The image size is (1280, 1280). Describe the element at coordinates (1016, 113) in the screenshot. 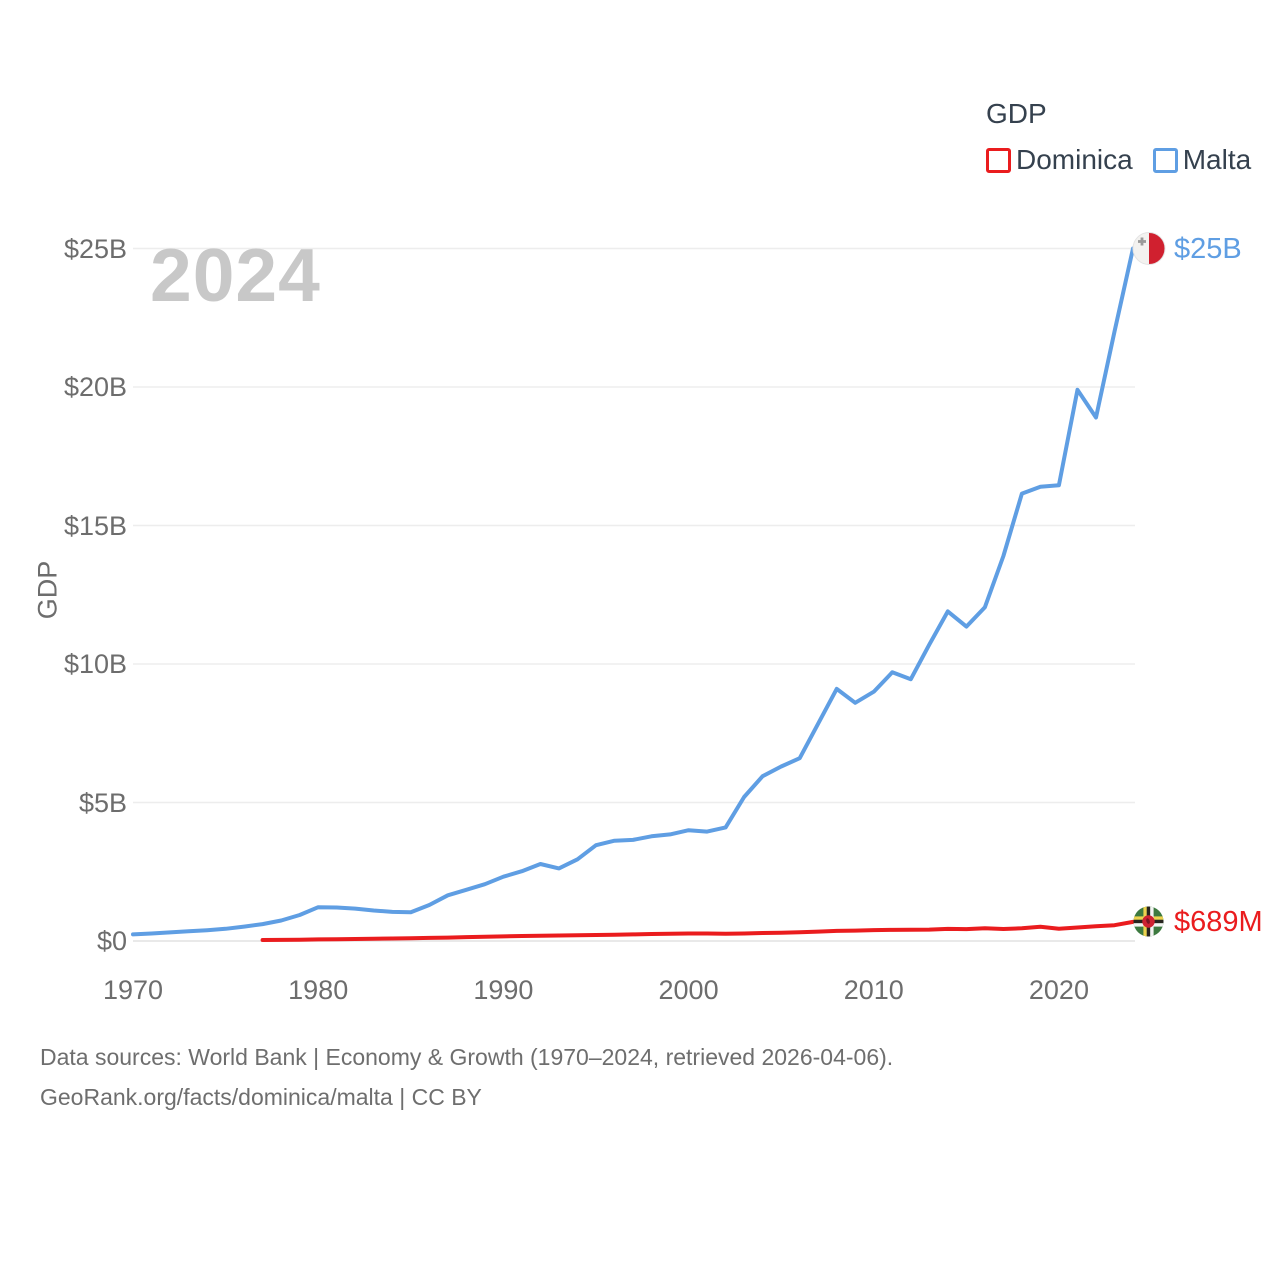

I see `legend-title: GDP` at that location.